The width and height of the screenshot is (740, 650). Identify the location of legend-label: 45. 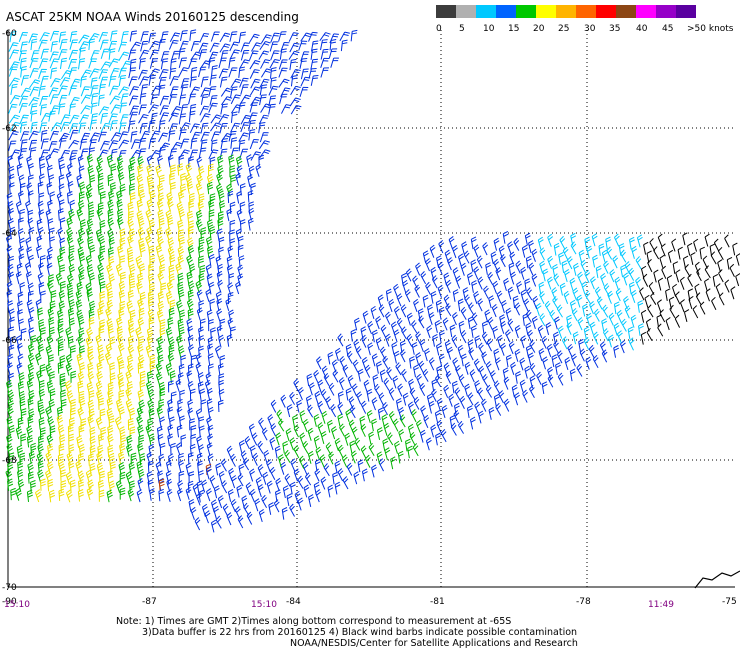
(667, 29).